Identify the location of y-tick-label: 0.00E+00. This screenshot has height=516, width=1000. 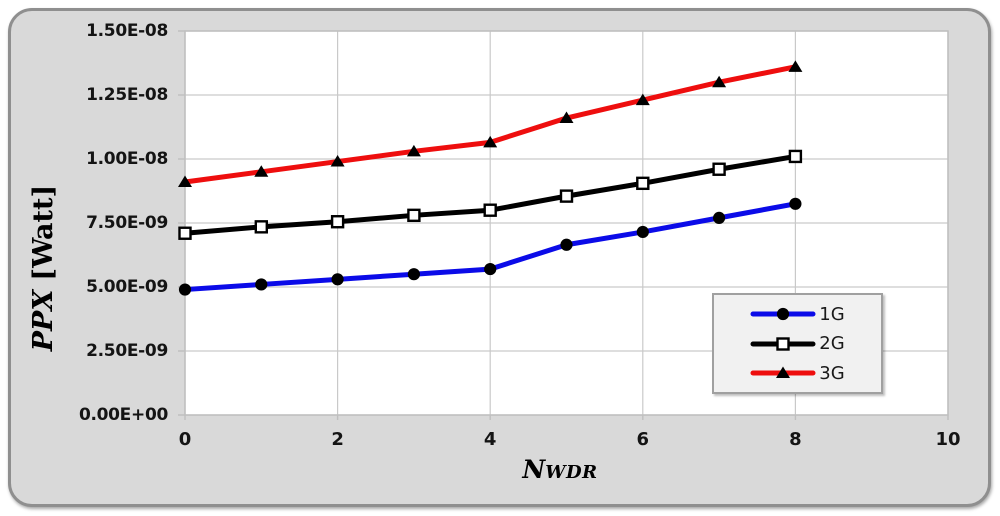
(123, 415).